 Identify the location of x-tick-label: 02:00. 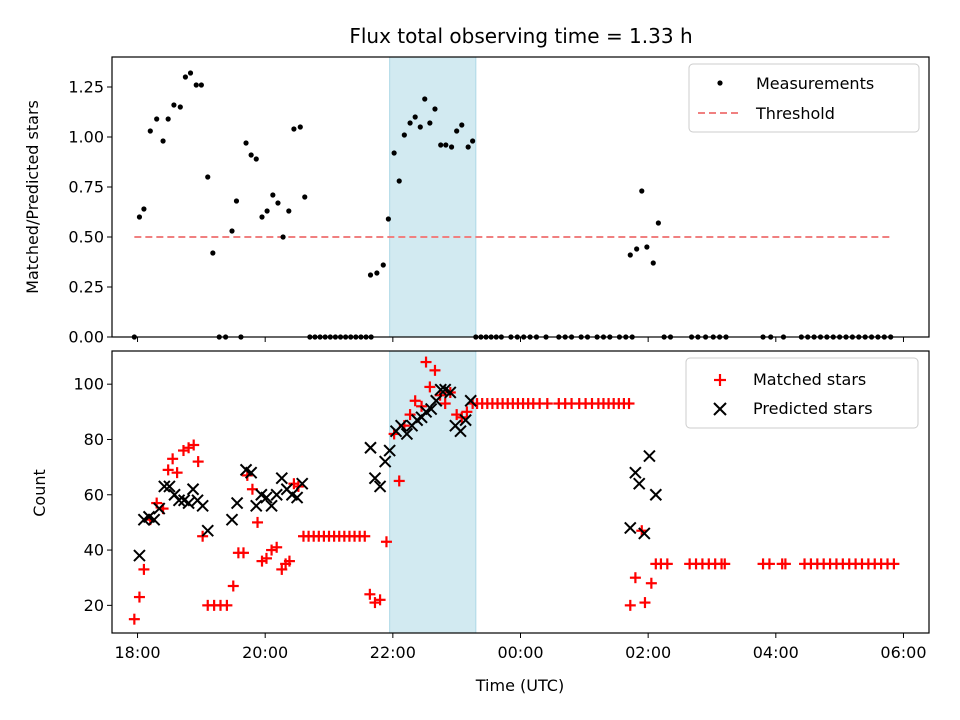
(648, 652).